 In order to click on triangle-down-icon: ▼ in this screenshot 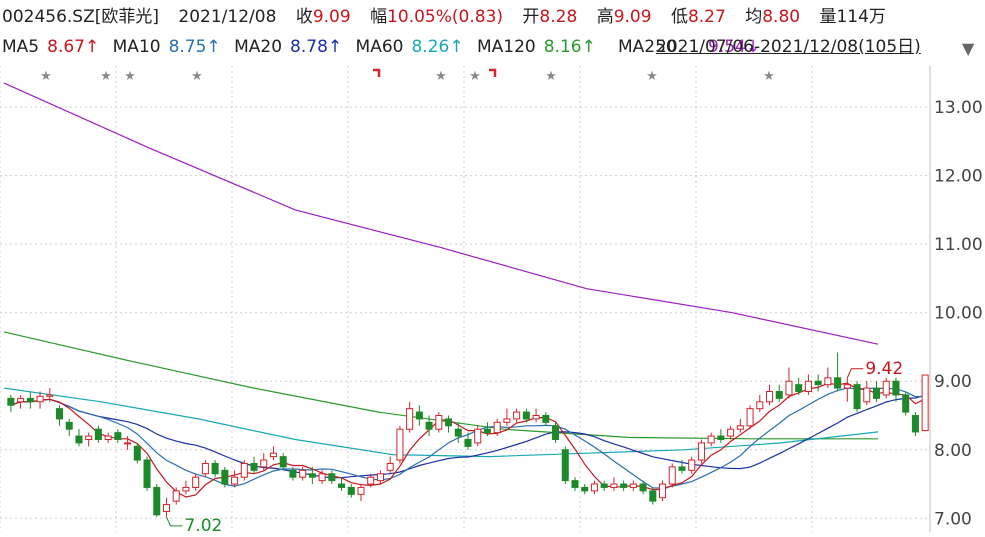, I will do `click(968, 48)`.